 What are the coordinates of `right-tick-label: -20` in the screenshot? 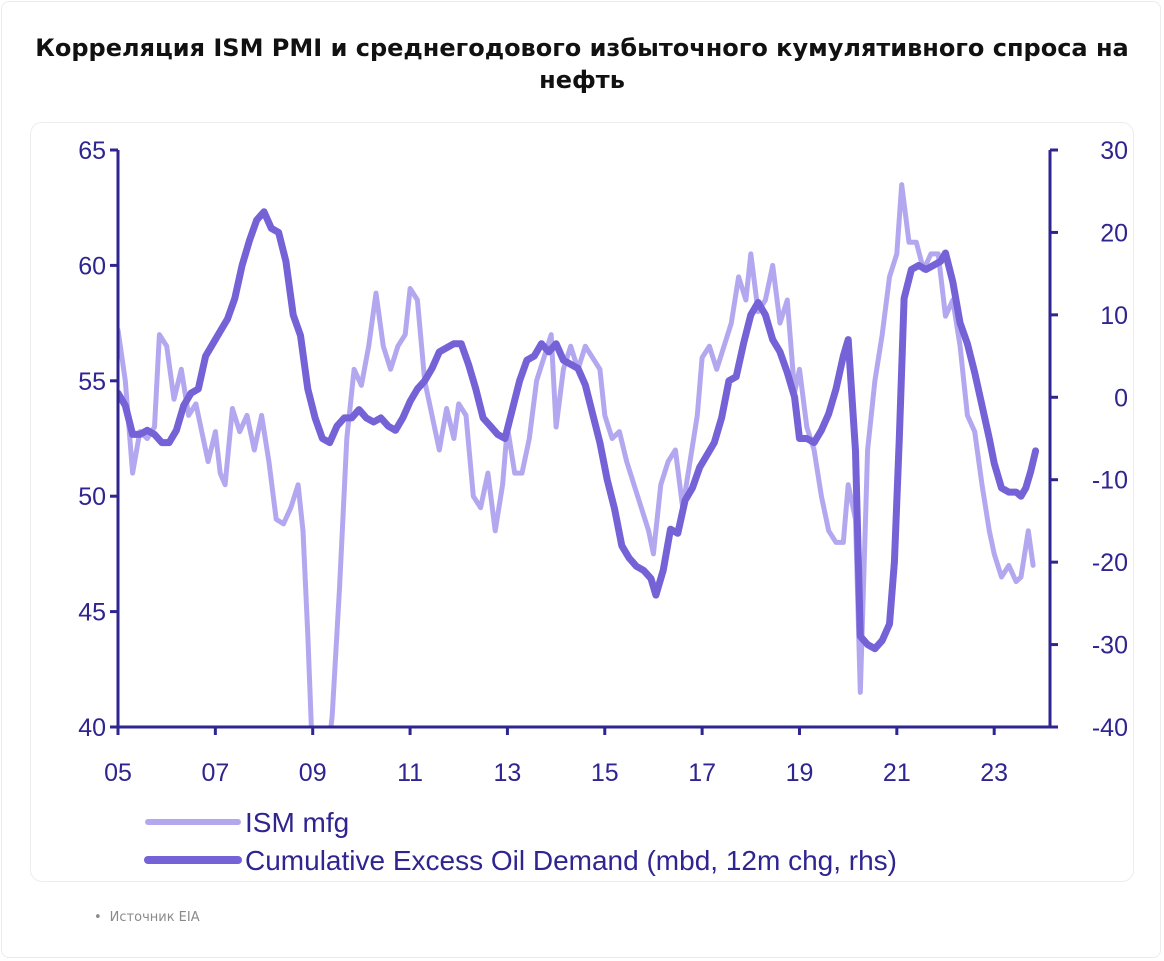 It's located at (1110, 563).